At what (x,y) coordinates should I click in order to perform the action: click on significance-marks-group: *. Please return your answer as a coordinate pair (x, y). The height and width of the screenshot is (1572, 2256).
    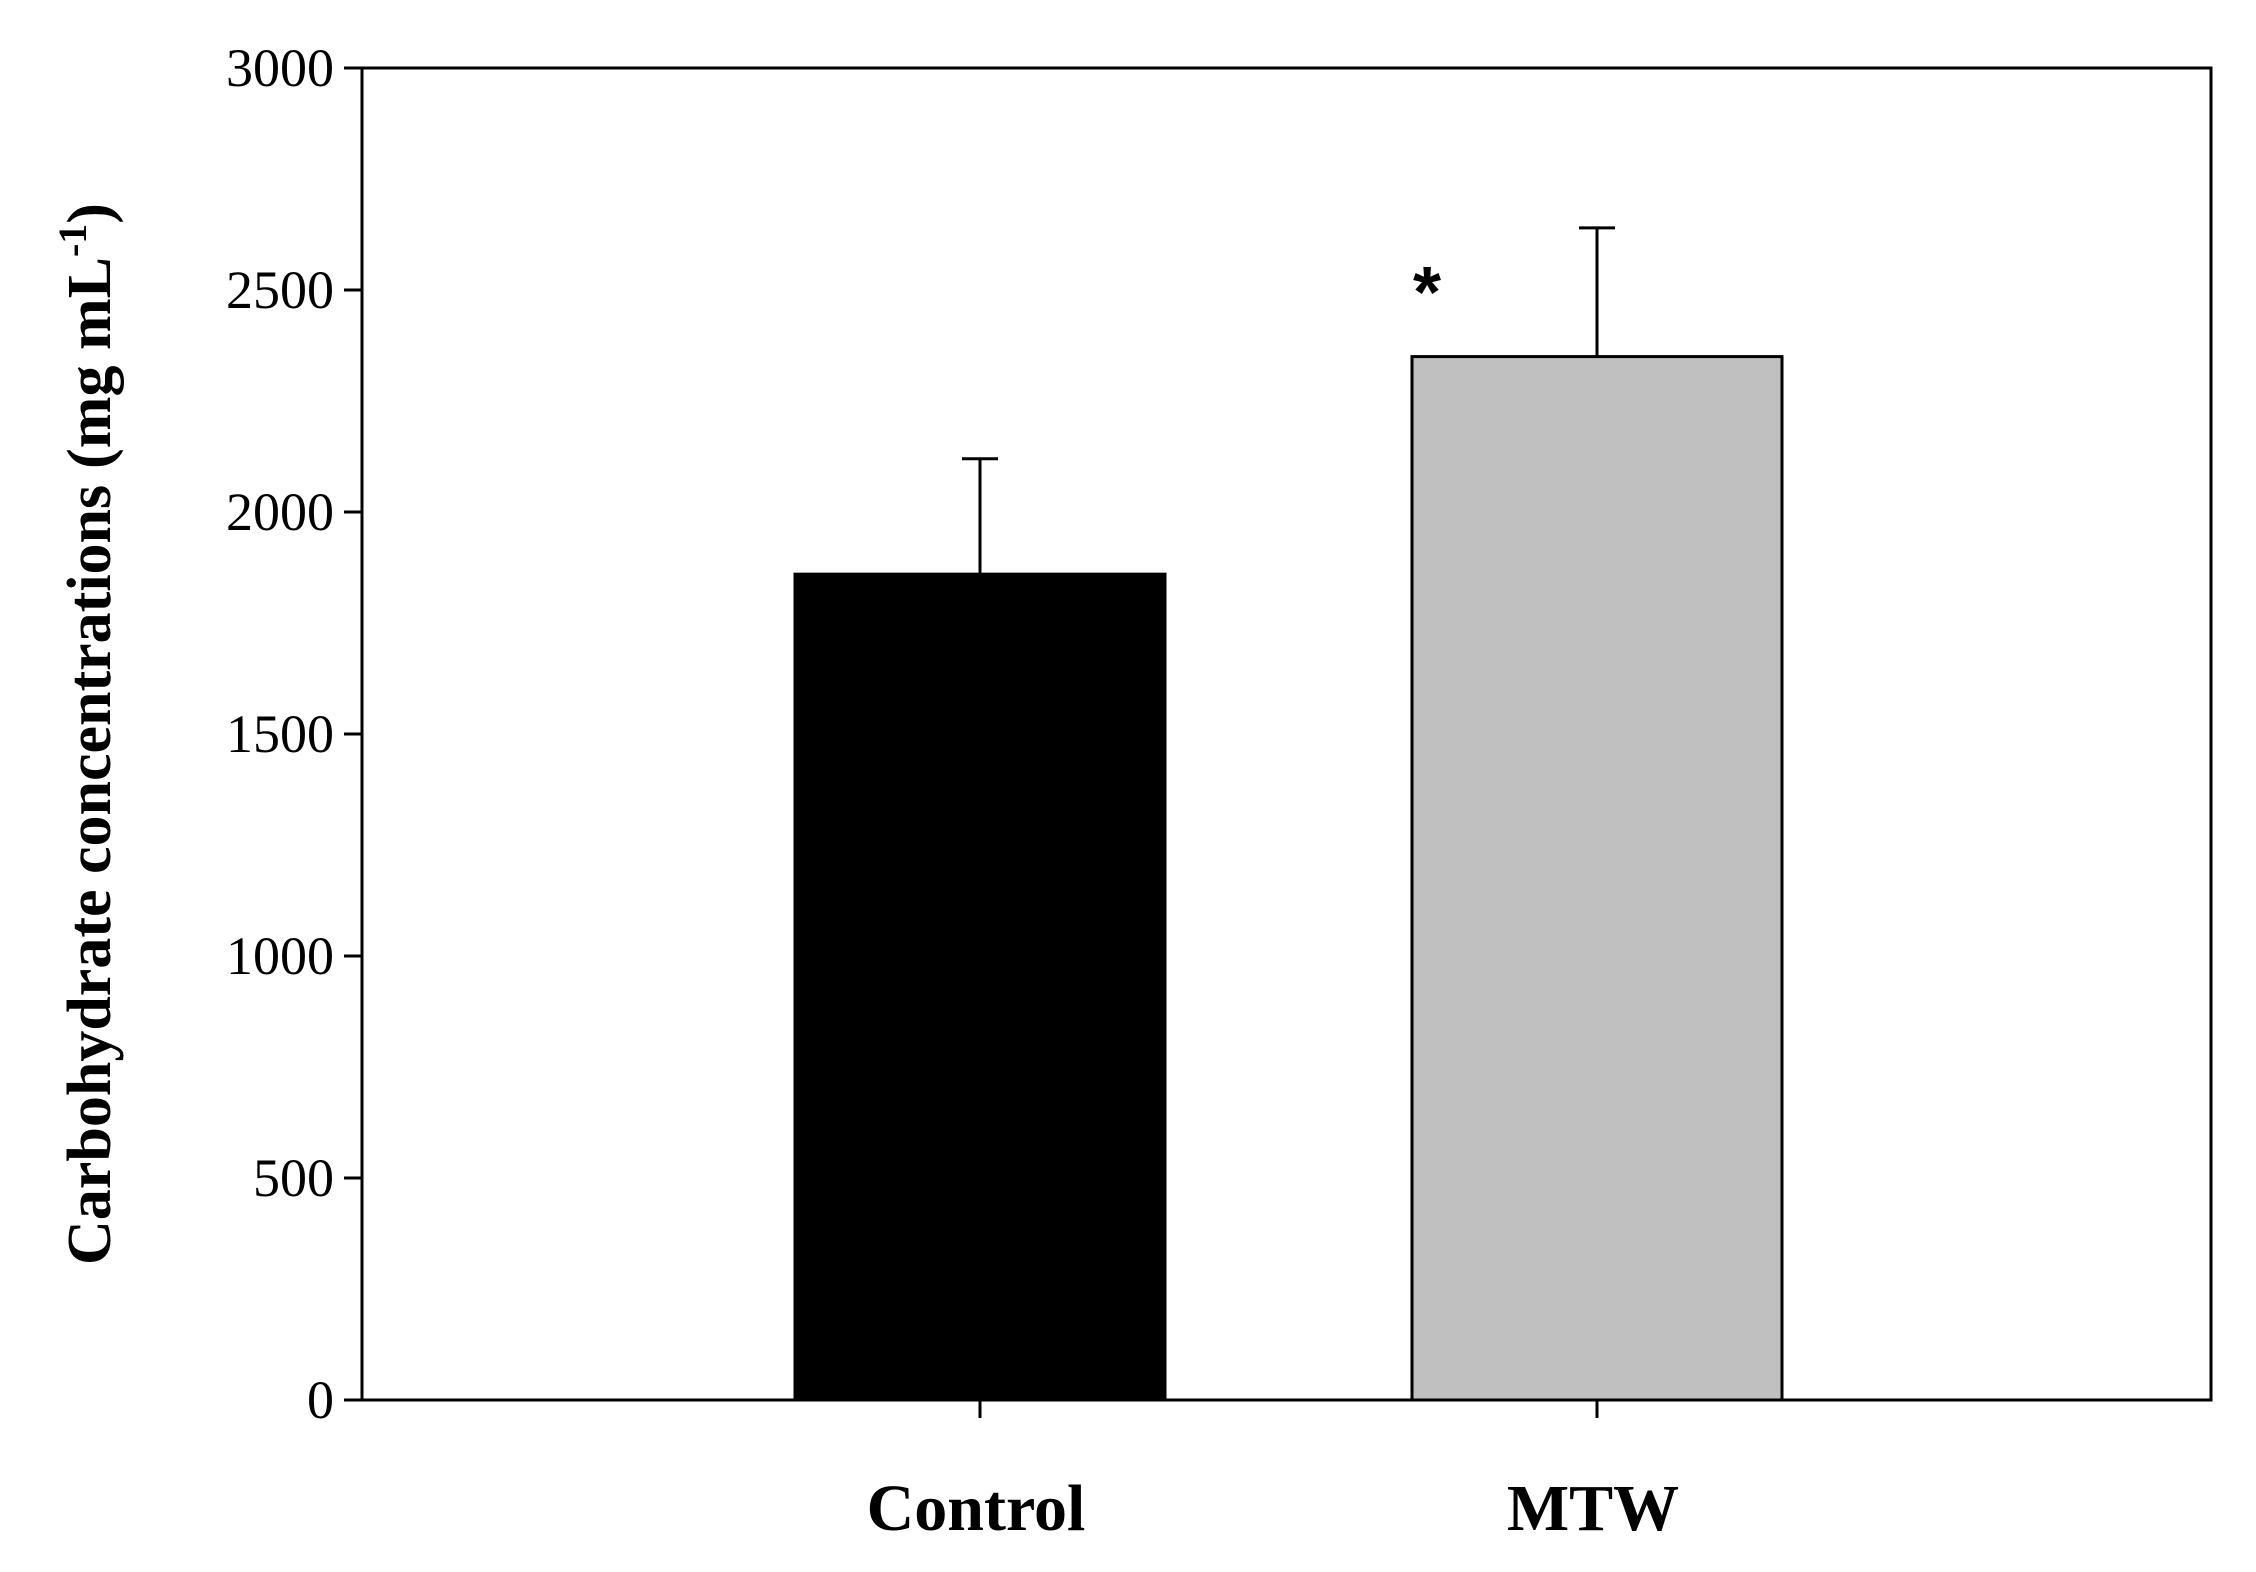
    Looking at the image, I should click on (1427, 293).